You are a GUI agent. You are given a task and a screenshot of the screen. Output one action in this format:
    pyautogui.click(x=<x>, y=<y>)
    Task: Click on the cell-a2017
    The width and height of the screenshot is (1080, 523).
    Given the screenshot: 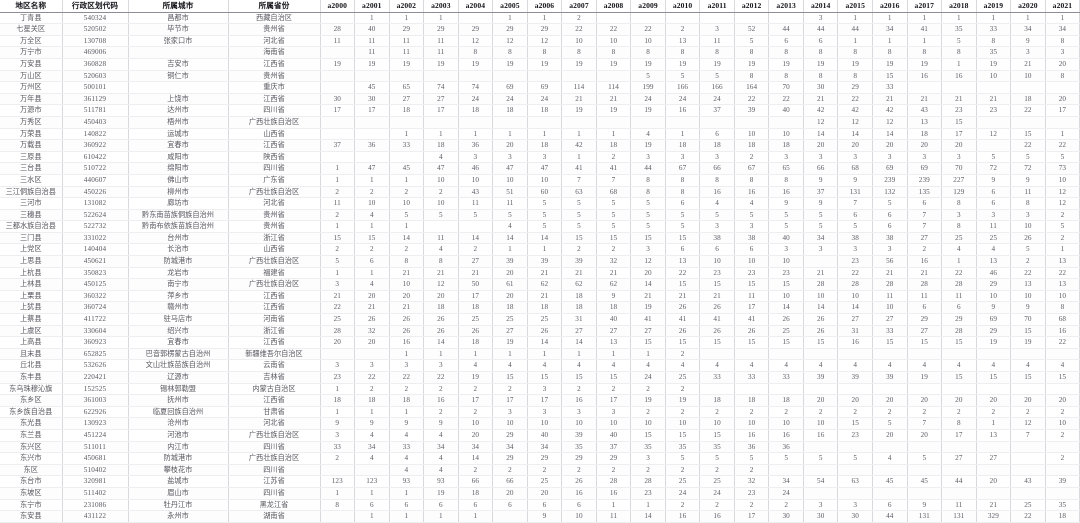 What is the action you would take?
    pyautogui.click(x=925, y=87)
    